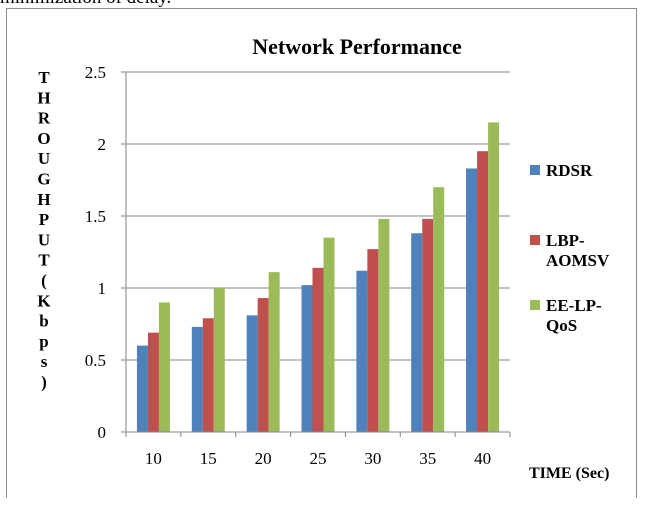 This screenshot has width=647, height=506. What do you see at coordinates (102, 144) in the screenshot?
I see `y-tick-label: 2` at bounding box center [102, 144].